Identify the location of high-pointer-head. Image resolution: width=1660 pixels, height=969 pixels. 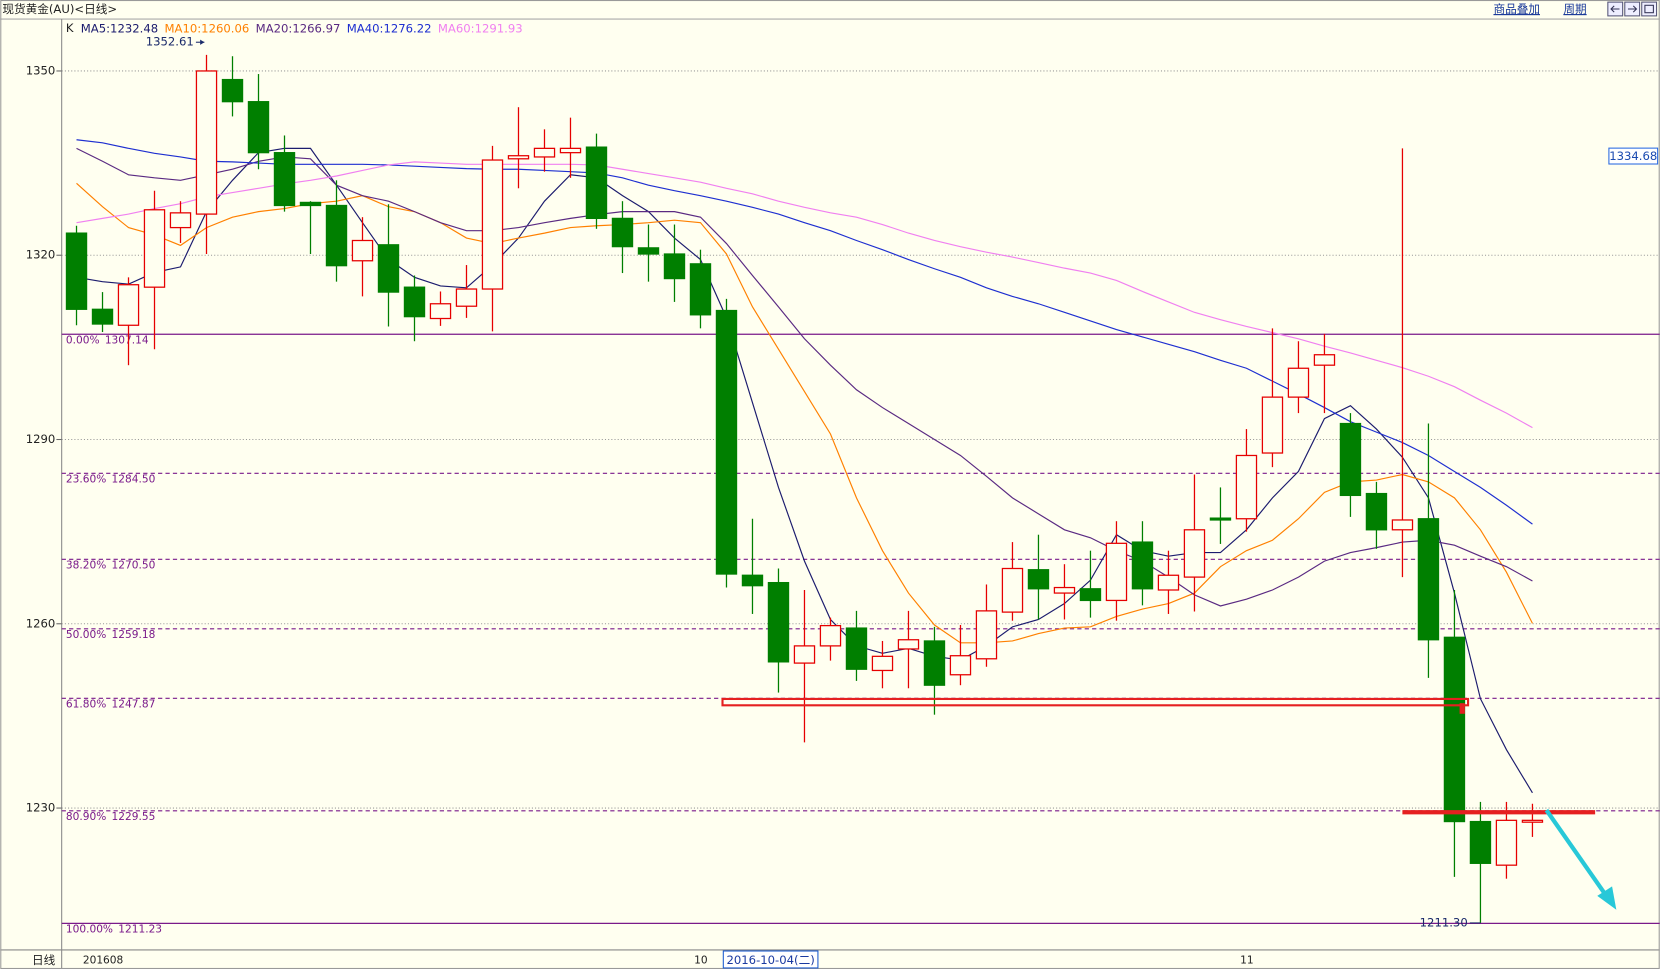
(202, 42).